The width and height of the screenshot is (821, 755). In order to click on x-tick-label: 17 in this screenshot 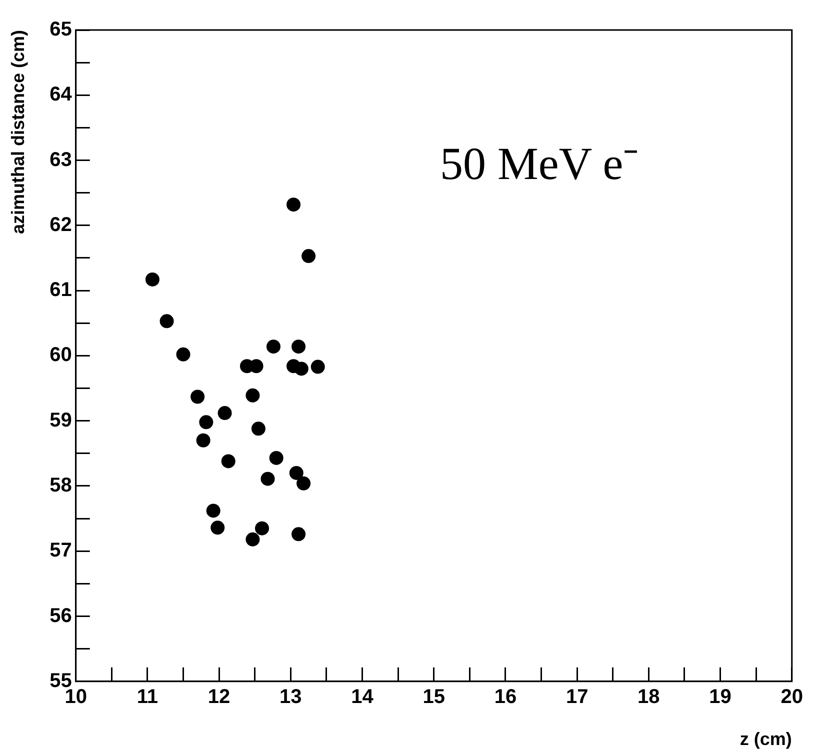, I will do `click(577, 697)`.